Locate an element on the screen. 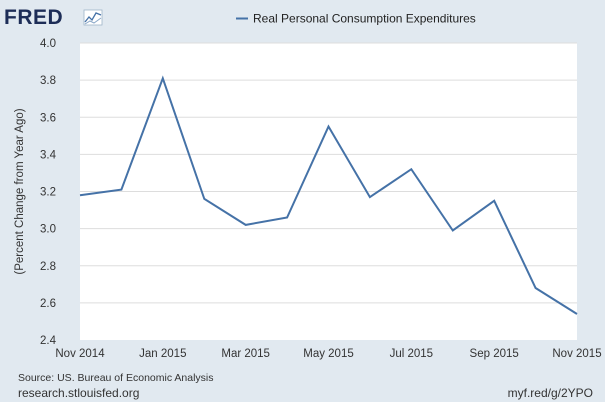 The image size is (605, 402). x-tick-label: Jul 2015 is located at coordinates (411, 354).